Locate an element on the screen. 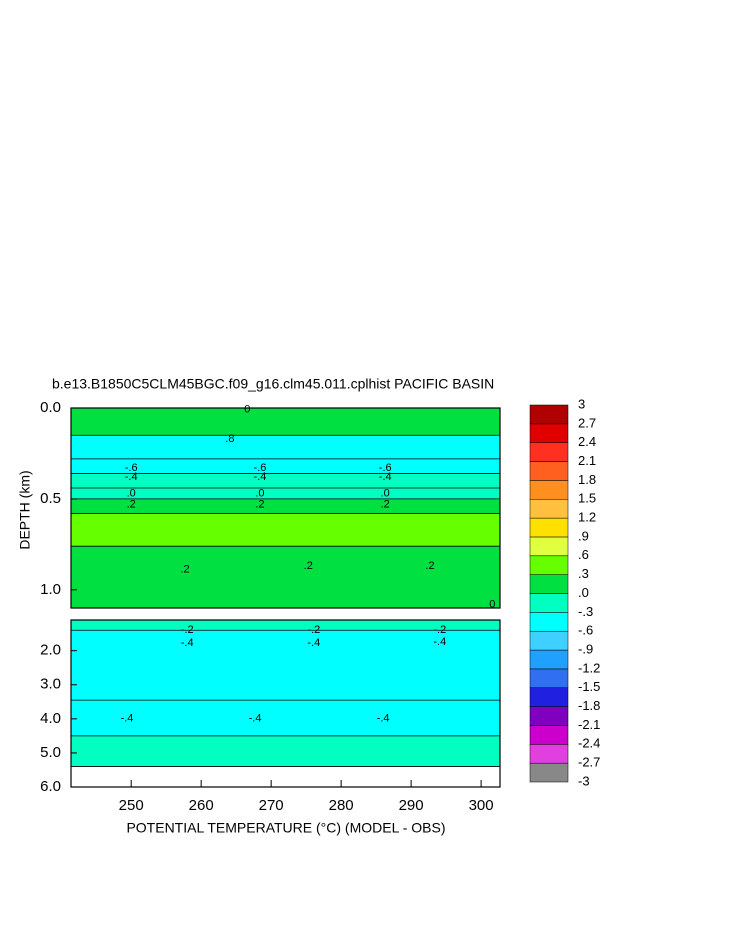 Image resolution: width=733 pixels, height=945 pixels. x-tick-label: 280 is located at coordinates (341, 805).